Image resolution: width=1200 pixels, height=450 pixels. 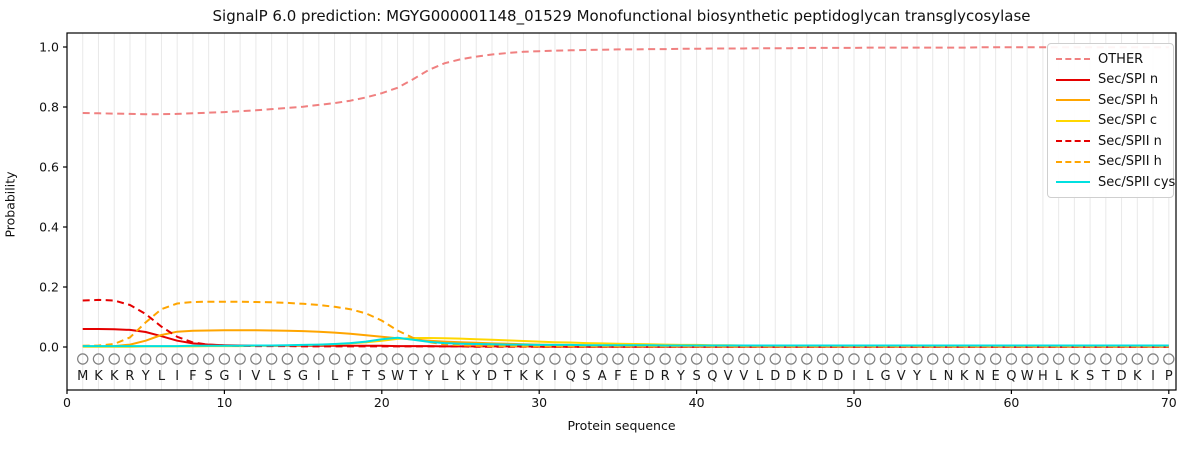 I want to click on y-tick-label: 0.6, so click(x=49, y=167).